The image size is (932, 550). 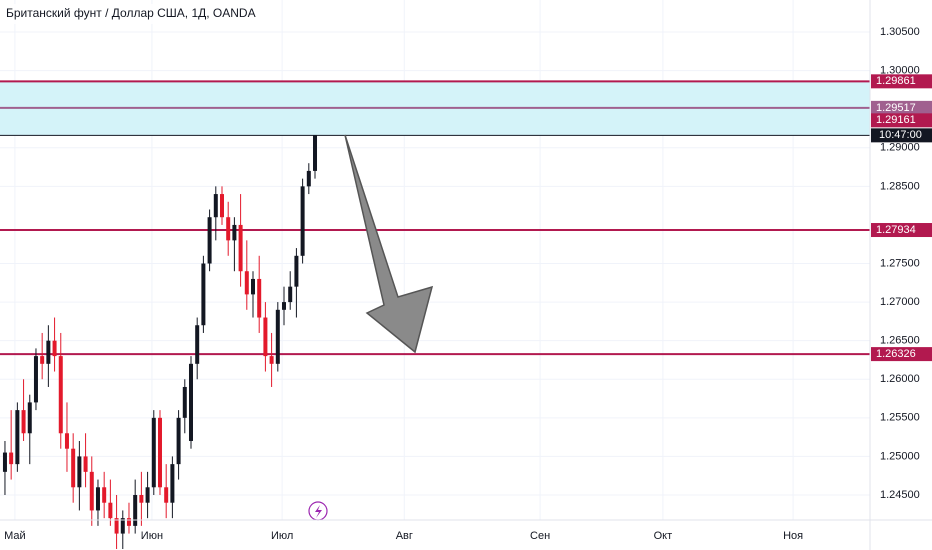 What do you see at coordinates (900, 418) in the screenshot?
I see `y-tick-label: 1.25500` at bounding box center [900, 418].